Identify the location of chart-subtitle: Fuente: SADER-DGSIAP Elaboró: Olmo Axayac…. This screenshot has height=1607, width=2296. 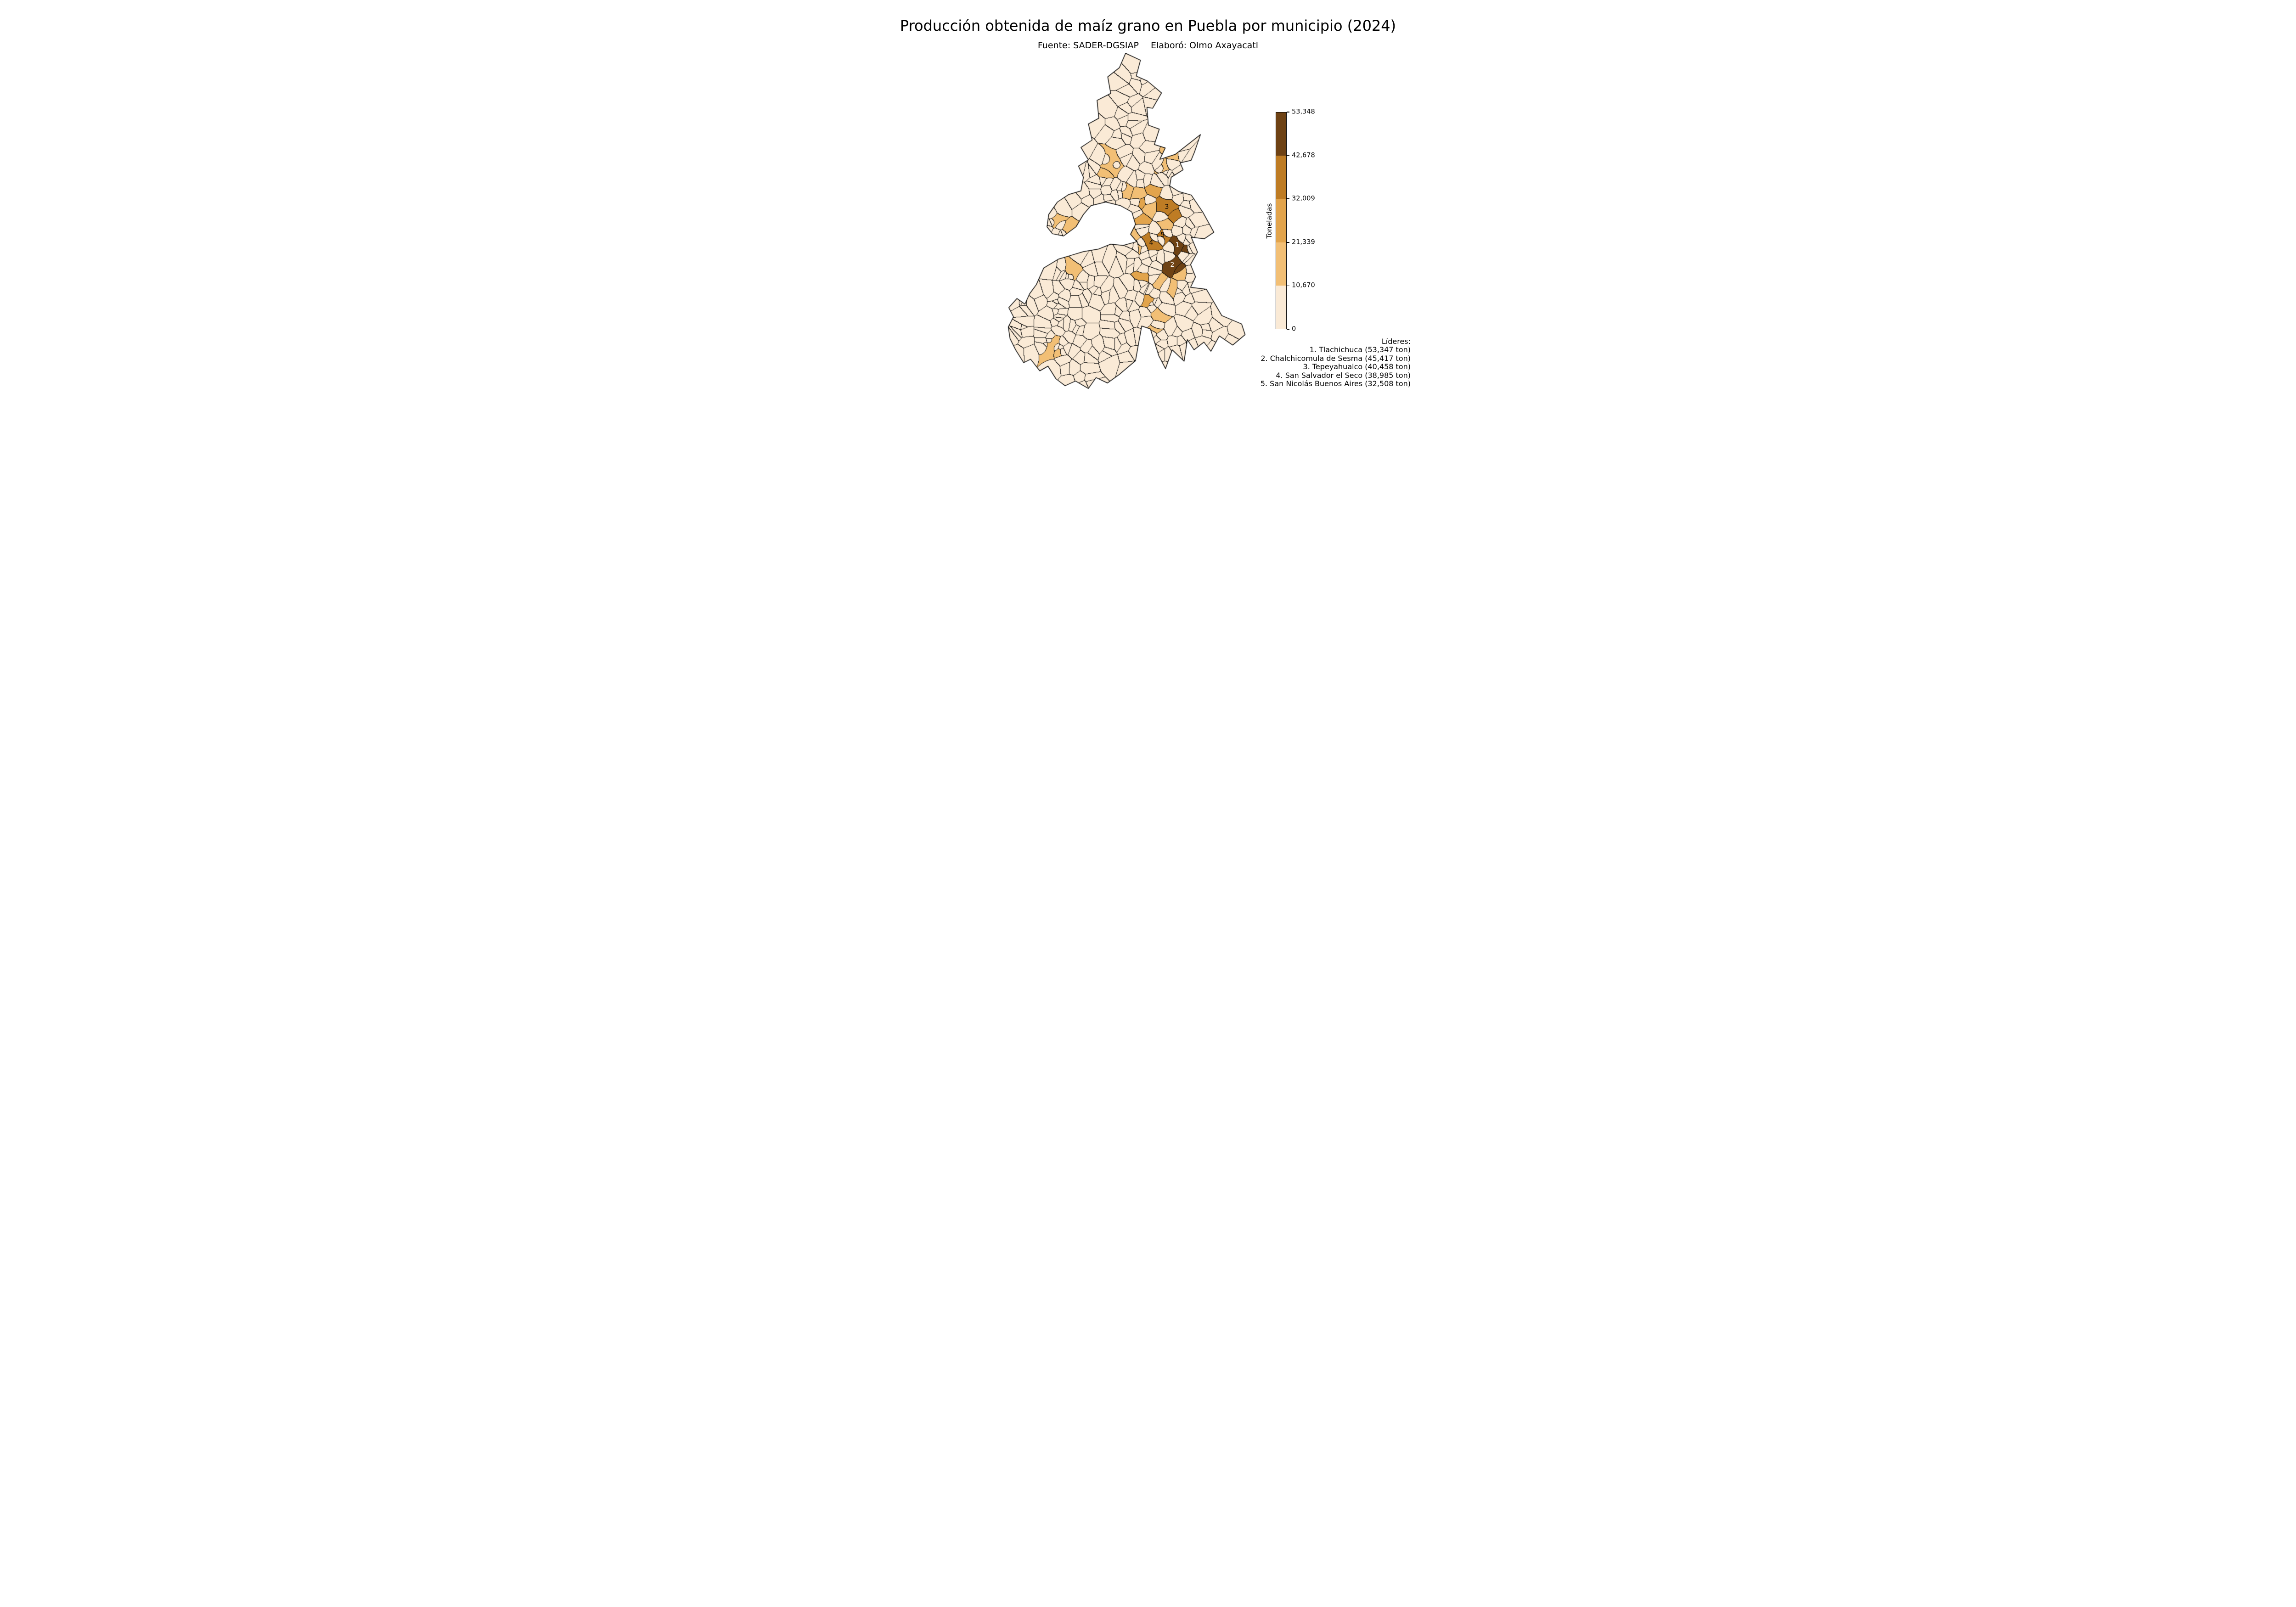
(1148, 45).